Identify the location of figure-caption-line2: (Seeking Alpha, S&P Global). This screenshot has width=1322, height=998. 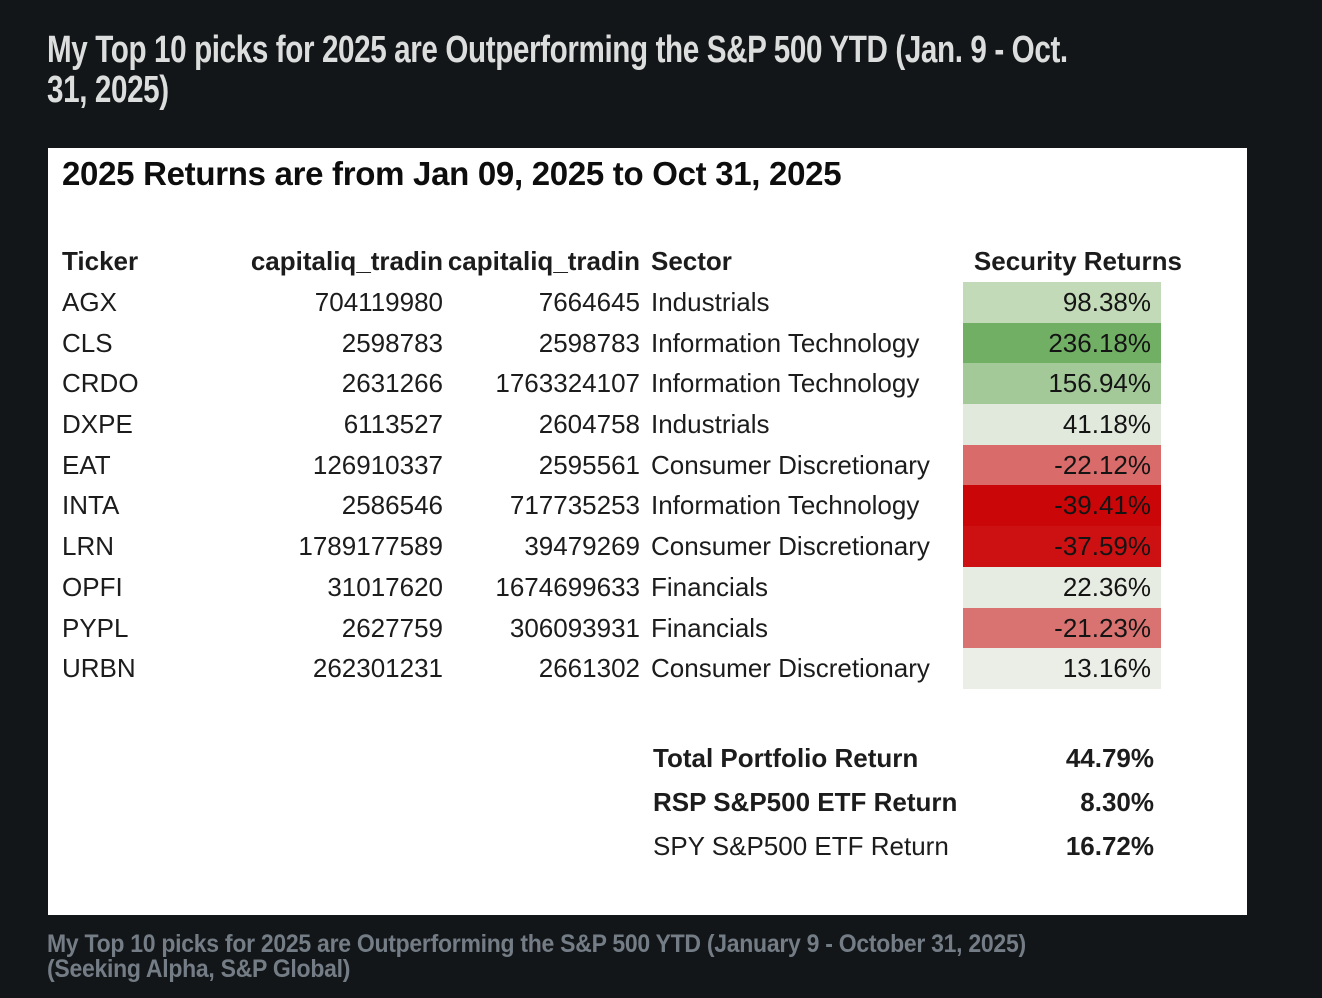
(199, 969).